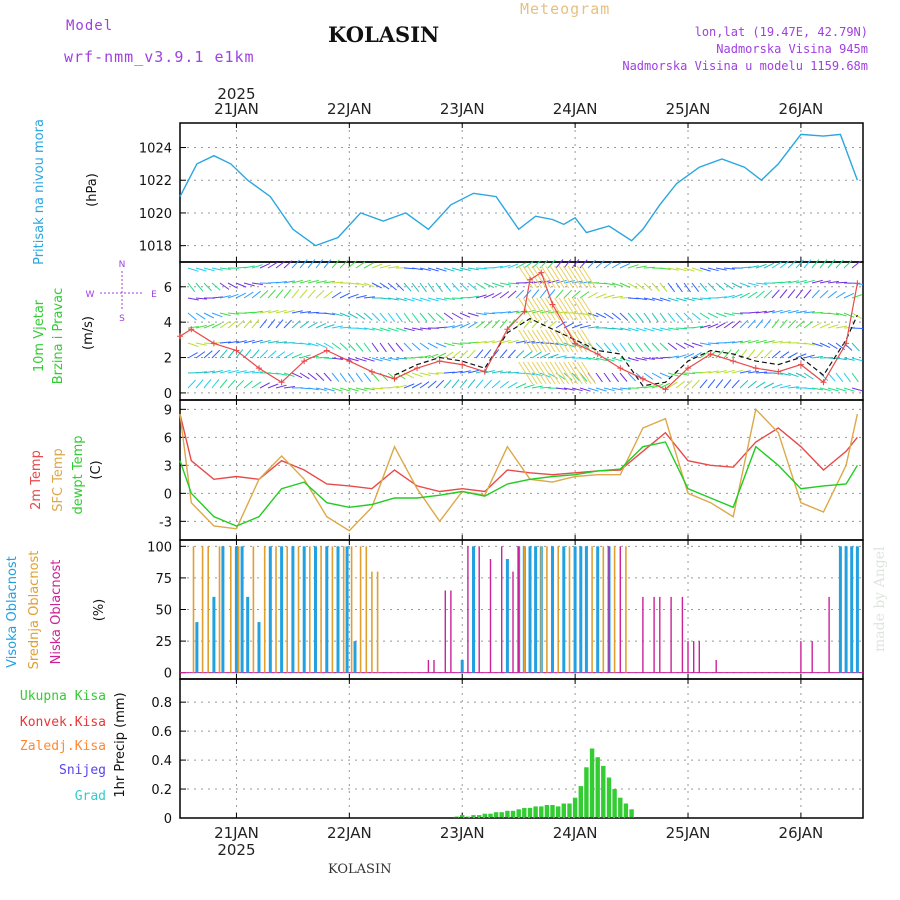  I want to click on precip-legend-label: Snijeg, so click(82, 770).